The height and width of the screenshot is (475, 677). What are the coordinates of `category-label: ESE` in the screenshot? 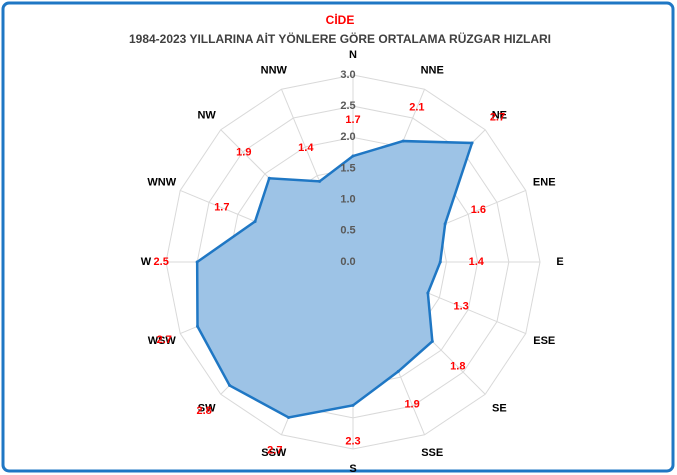 It's located at (544, 341).